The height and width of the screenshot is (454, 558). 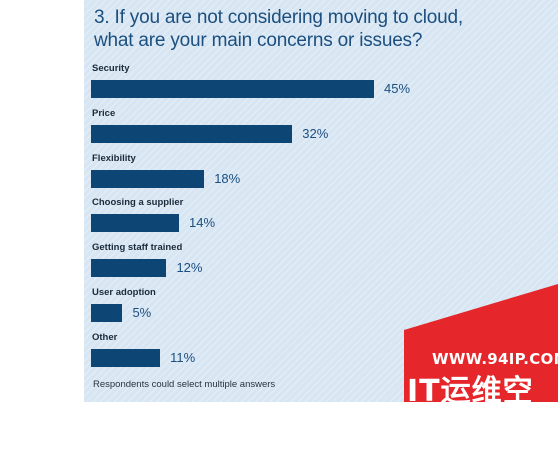 I want to click on category-label-getting-staff-trained: Getting staff trained, so click(x=137, y=248).